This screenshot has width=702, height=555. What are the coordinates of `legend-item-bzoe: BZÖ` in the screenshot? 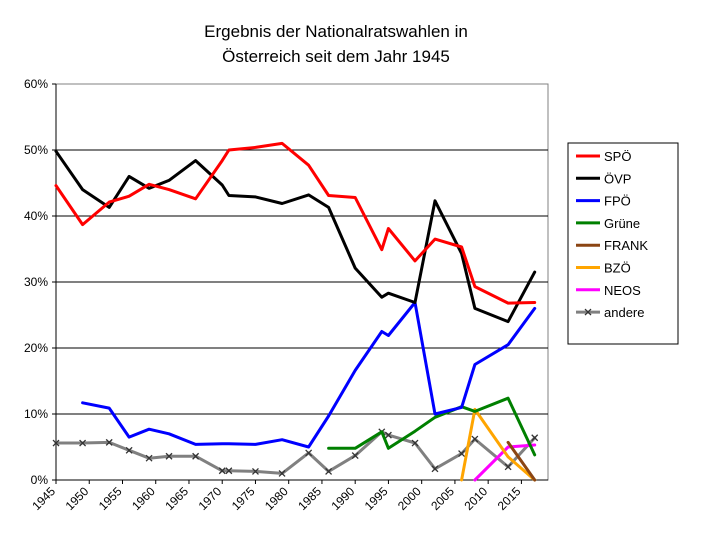 It's located at (603, 268).